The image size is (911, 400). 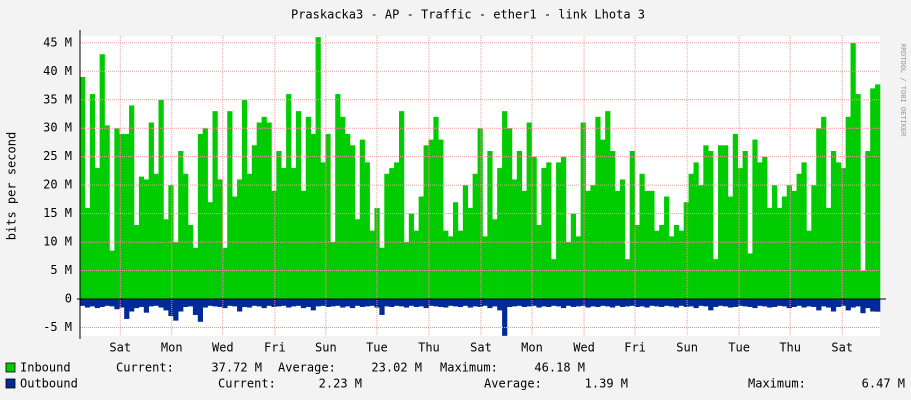 I want to click on legend-value: 6.47 M, so click(x=883, y=384).